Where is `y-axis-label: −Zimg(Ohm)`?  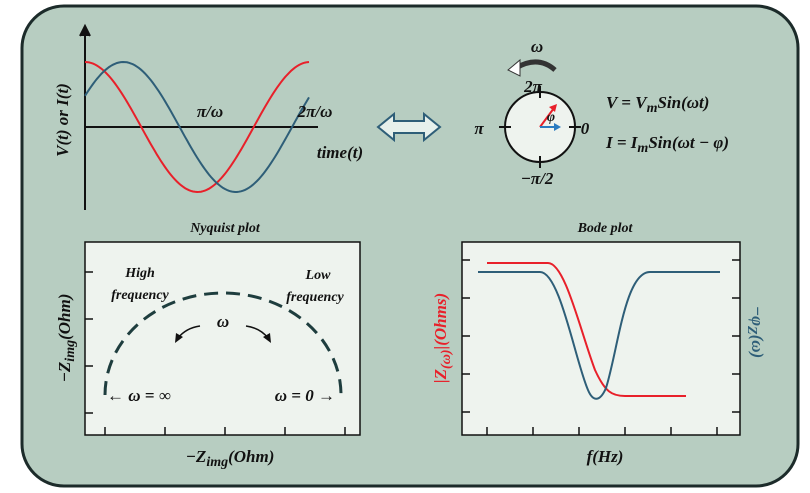
y-axis-label: −Zimg(Ohm) is located at coordinates (66, 338).